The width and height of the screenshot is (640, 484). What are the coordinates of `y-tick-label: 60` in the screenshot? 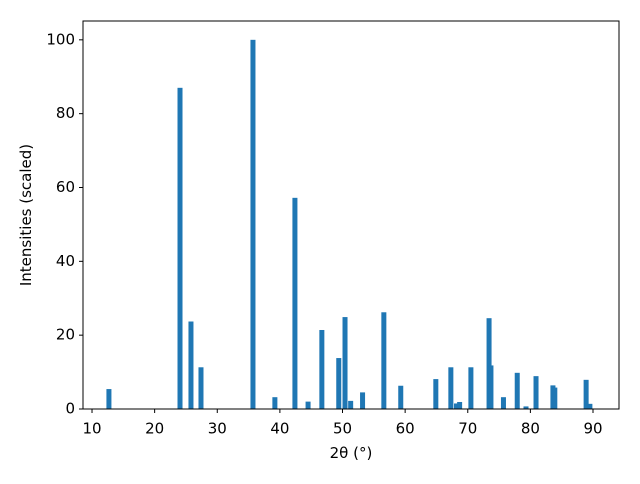 It's located at (65, 187).